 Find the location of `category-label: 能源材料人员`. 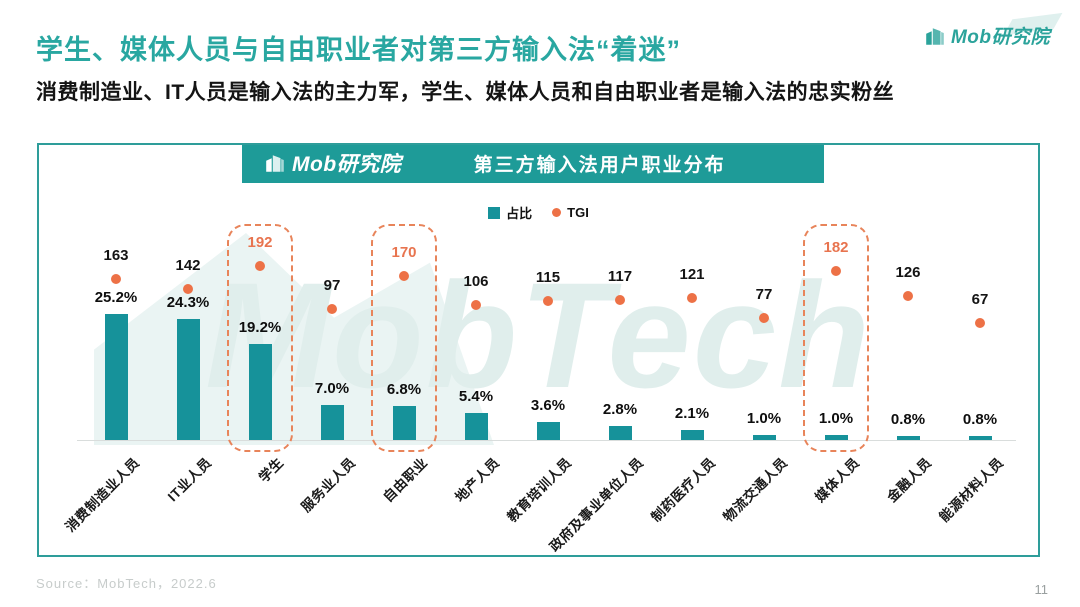

category-label: 能源材料人员 is located at coordinates (971, 489).